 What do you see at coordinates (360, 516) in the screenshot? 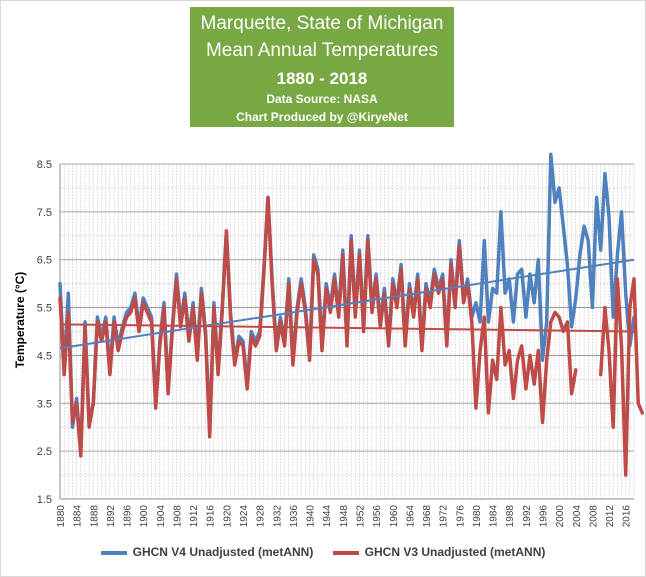
I see `x-tick-label: 1952` at bounding box center [360, 516].